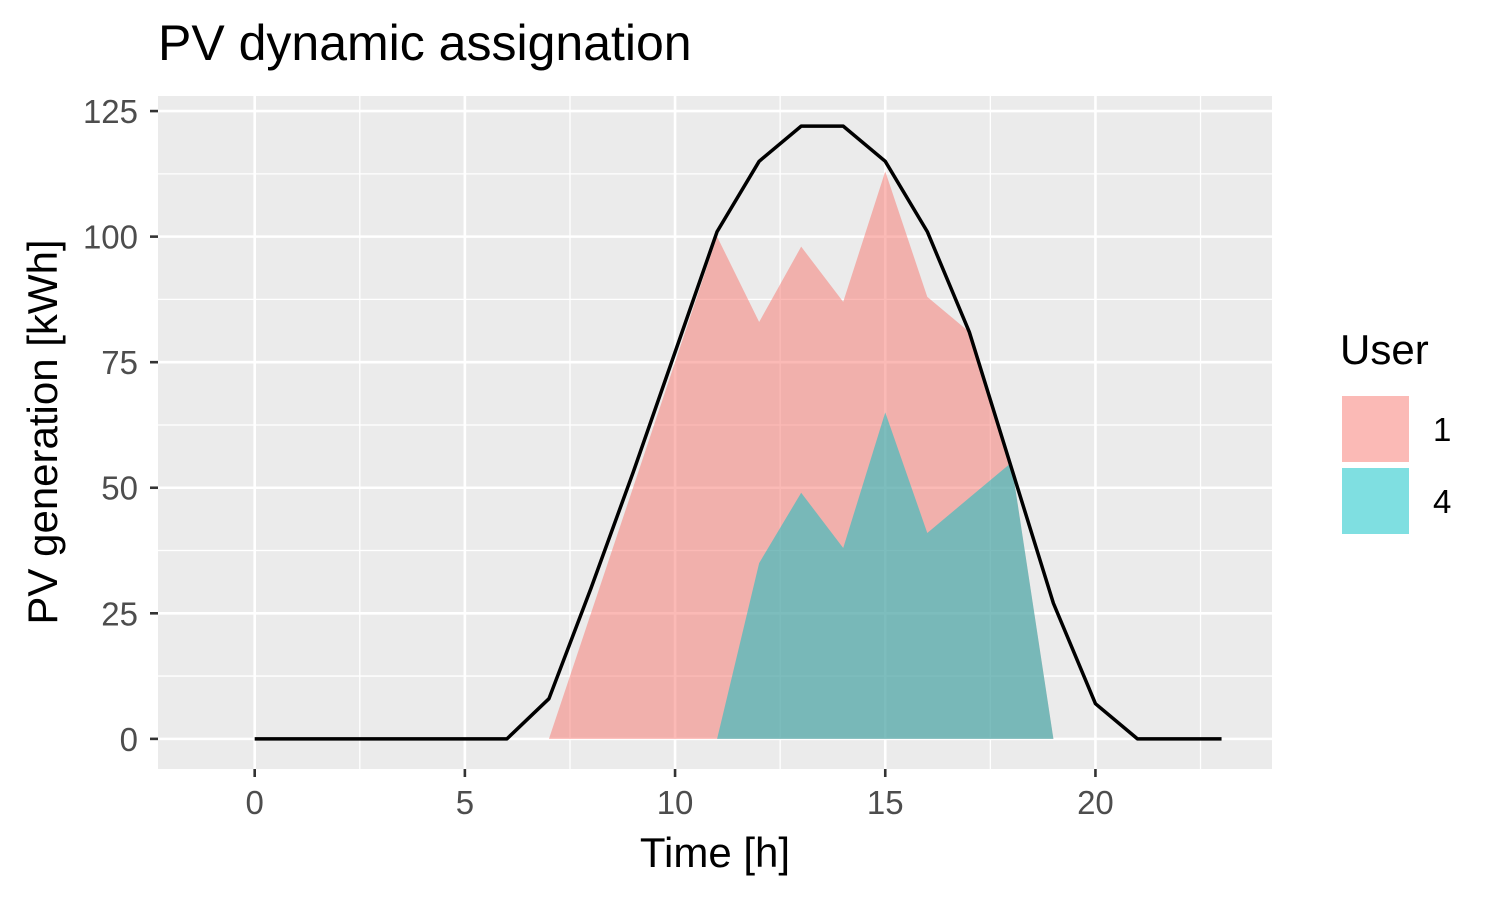  What do you see at coordinates (129, 739) in the screenshot?
I see `y-tick-label: 0` at bounding box center [129, 739].